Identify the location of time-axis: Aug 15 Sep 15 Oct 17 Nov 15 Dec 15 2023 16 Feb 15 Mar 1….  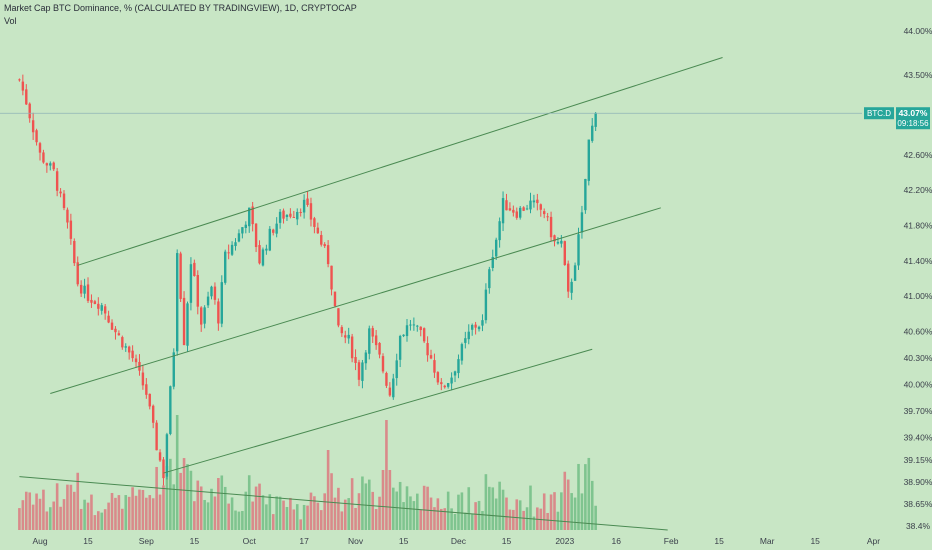
(456, 541).